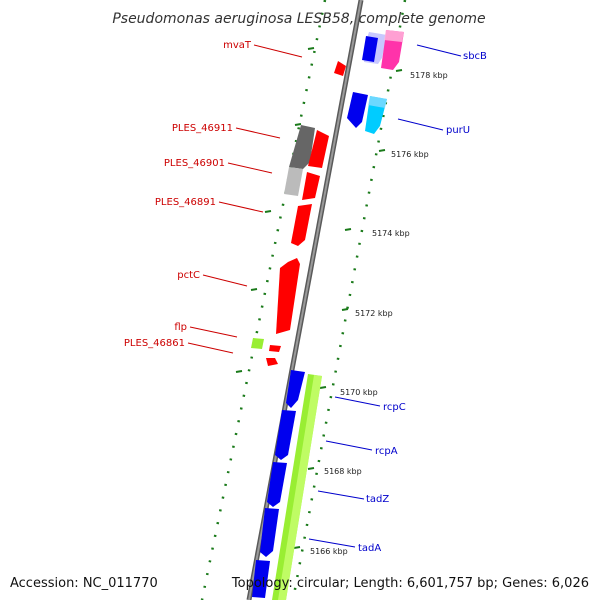 The height and width of the screenshot is (600, 600). Describe the element at coordinates (377, 499) in the screenshot. I see `label-tadZ: tadZ` at that location.